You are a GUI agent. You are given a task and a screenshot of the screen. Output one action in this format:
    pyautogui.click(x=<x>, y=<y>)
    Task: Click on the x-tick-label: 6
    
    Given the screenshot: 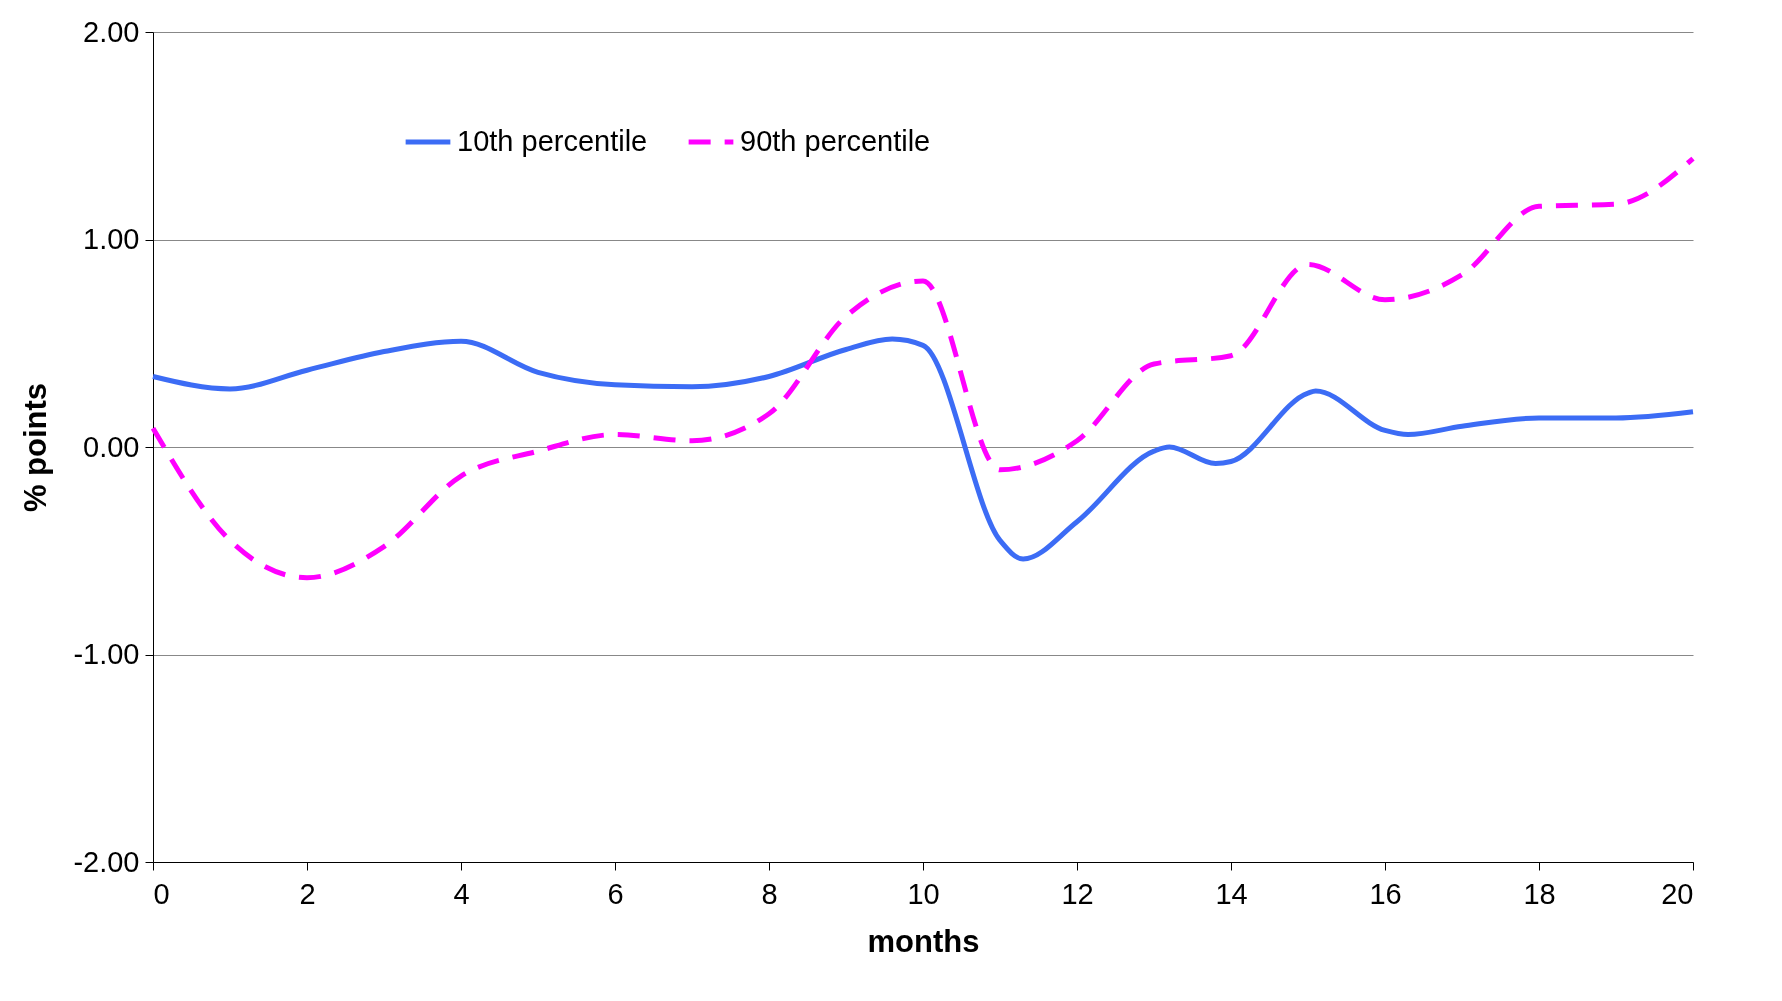 What is the action you would take?
    pyautogui.click(x=615, y=893)
    